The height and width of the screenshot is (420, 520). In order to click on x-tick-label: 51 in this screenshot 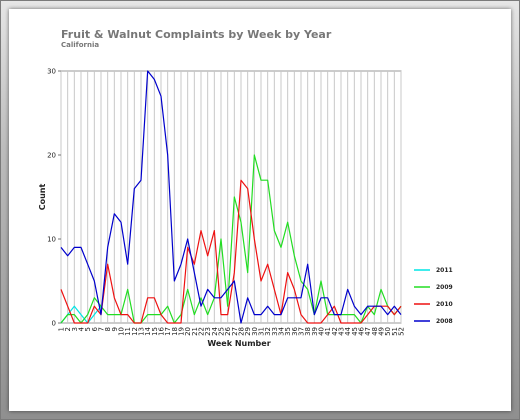, I will do `click(395, 331)`.